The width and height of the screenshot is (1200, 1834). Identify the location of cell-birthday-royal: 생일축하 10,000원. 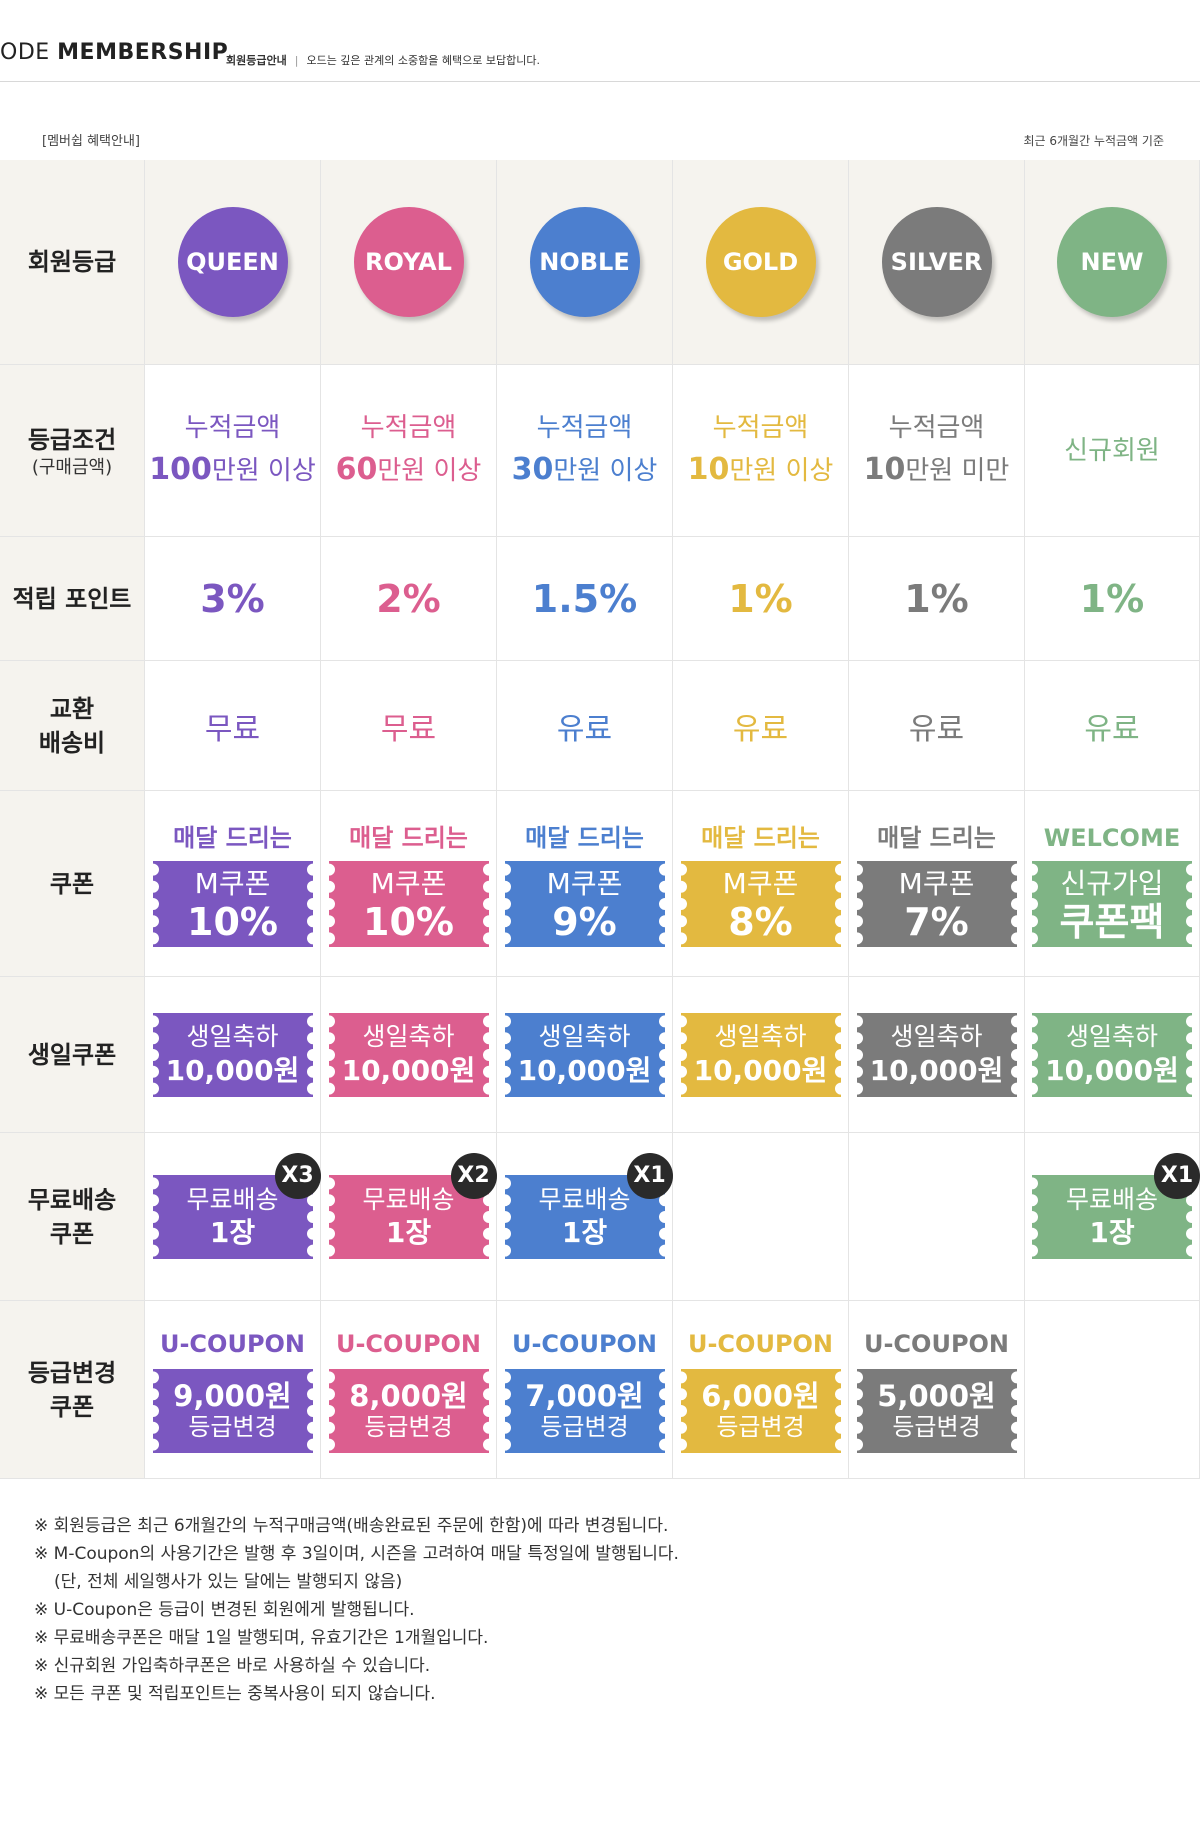
(409, 1055).